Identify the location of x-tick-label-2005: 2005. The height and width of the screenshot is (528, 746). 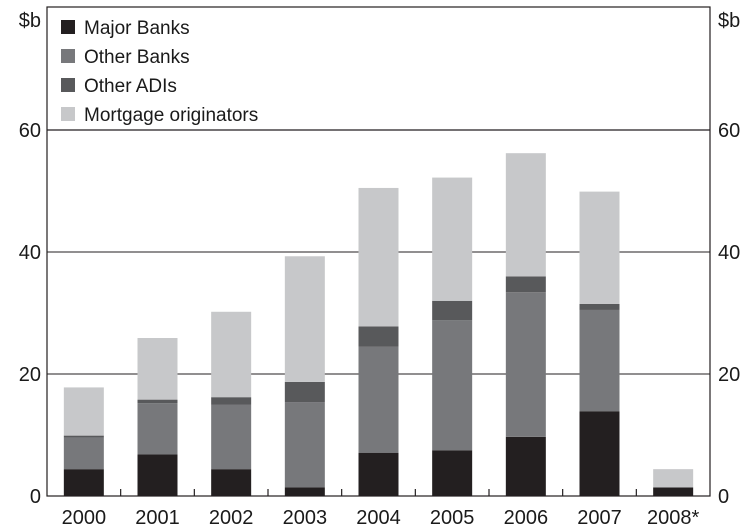
(452, 517).